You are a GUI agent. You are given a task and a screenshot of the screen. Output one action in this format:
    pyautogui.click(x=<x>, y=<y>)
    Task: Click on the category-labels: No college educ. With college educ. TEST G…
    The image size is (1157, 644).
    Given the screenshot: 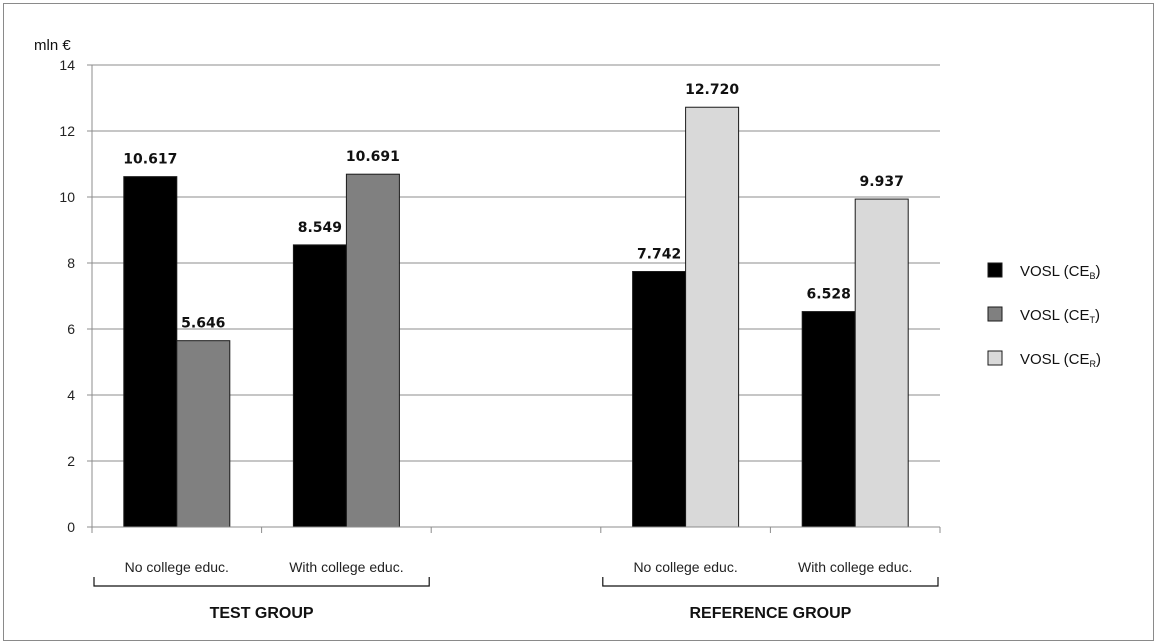 What is the action you would take?
    pyautogui.click(x=516, y=590)
    